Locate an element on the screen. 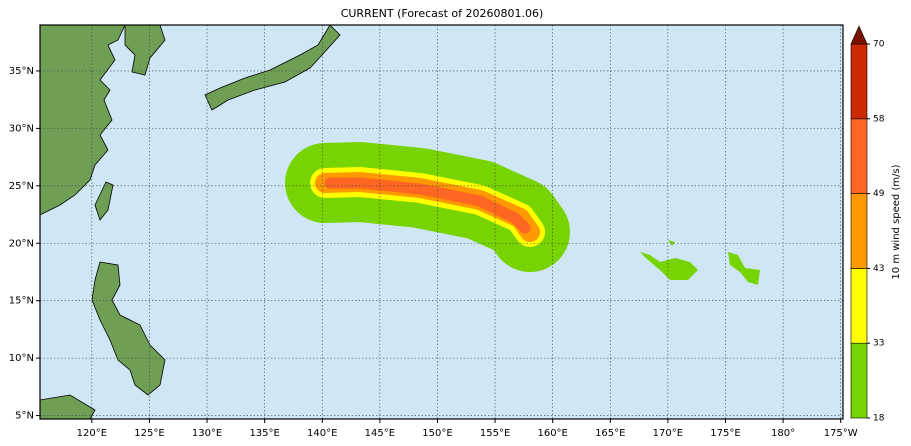 The image size is (911, 446). title: CURRENT (Forecast of 20260801.06) is located at coordinates (442, 13).